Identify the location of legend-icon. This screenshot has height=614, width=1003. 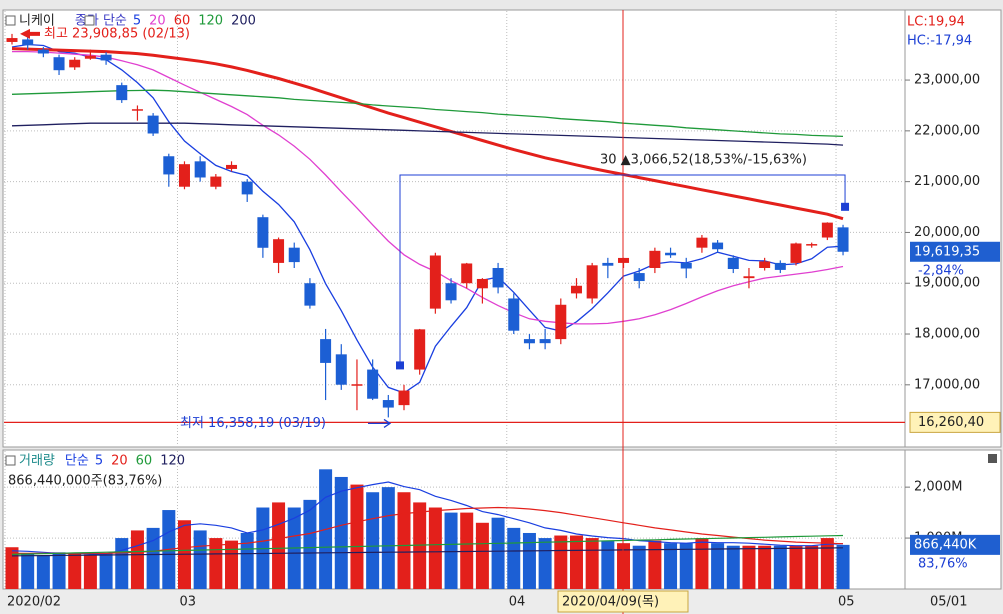
(10, 460).